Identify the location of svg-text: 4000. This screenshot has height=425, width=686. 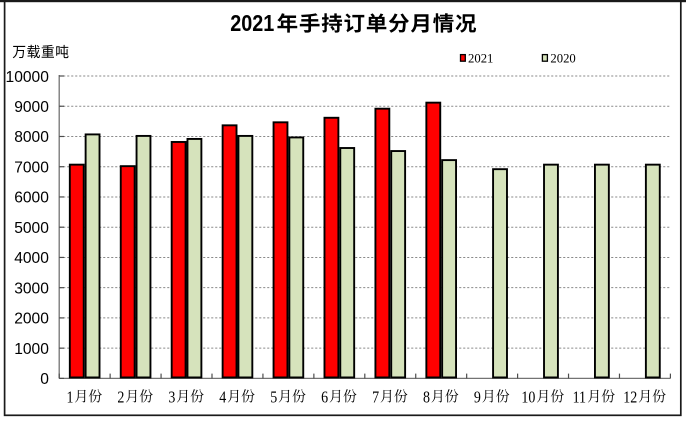
(31, 258).